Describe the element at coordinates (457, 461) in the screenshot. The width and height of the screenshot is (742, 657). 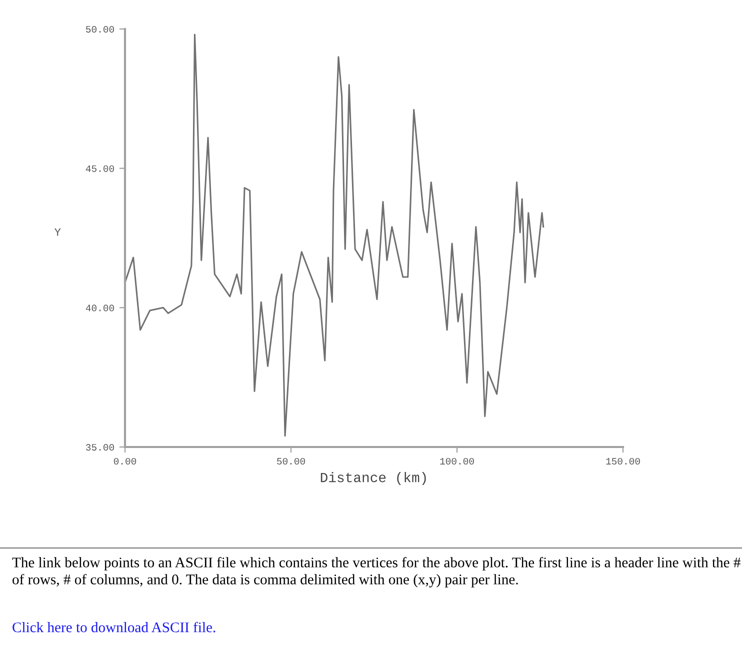
I see `x-tick-label: 100.00` at that location.